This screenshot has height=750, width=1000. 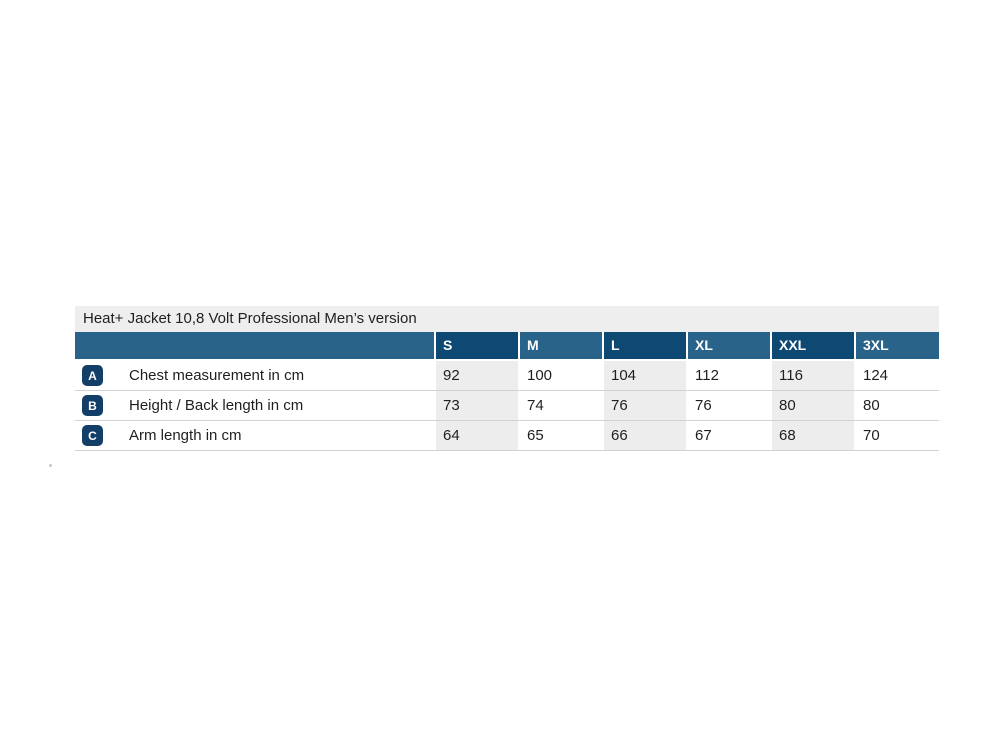 I want to click on value-cell-m: 100, so click(x=560, y=375).